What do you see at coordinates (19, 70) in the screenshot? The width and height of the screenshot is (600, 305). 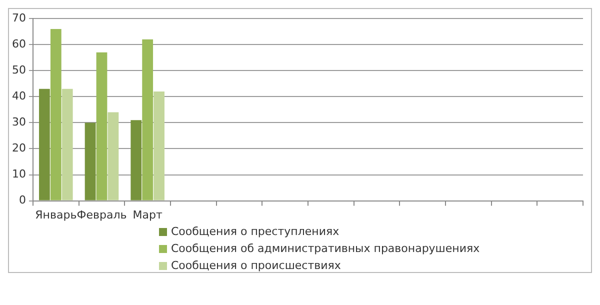 I see `y-tick-label: 50` at bounding box center [19, 70].